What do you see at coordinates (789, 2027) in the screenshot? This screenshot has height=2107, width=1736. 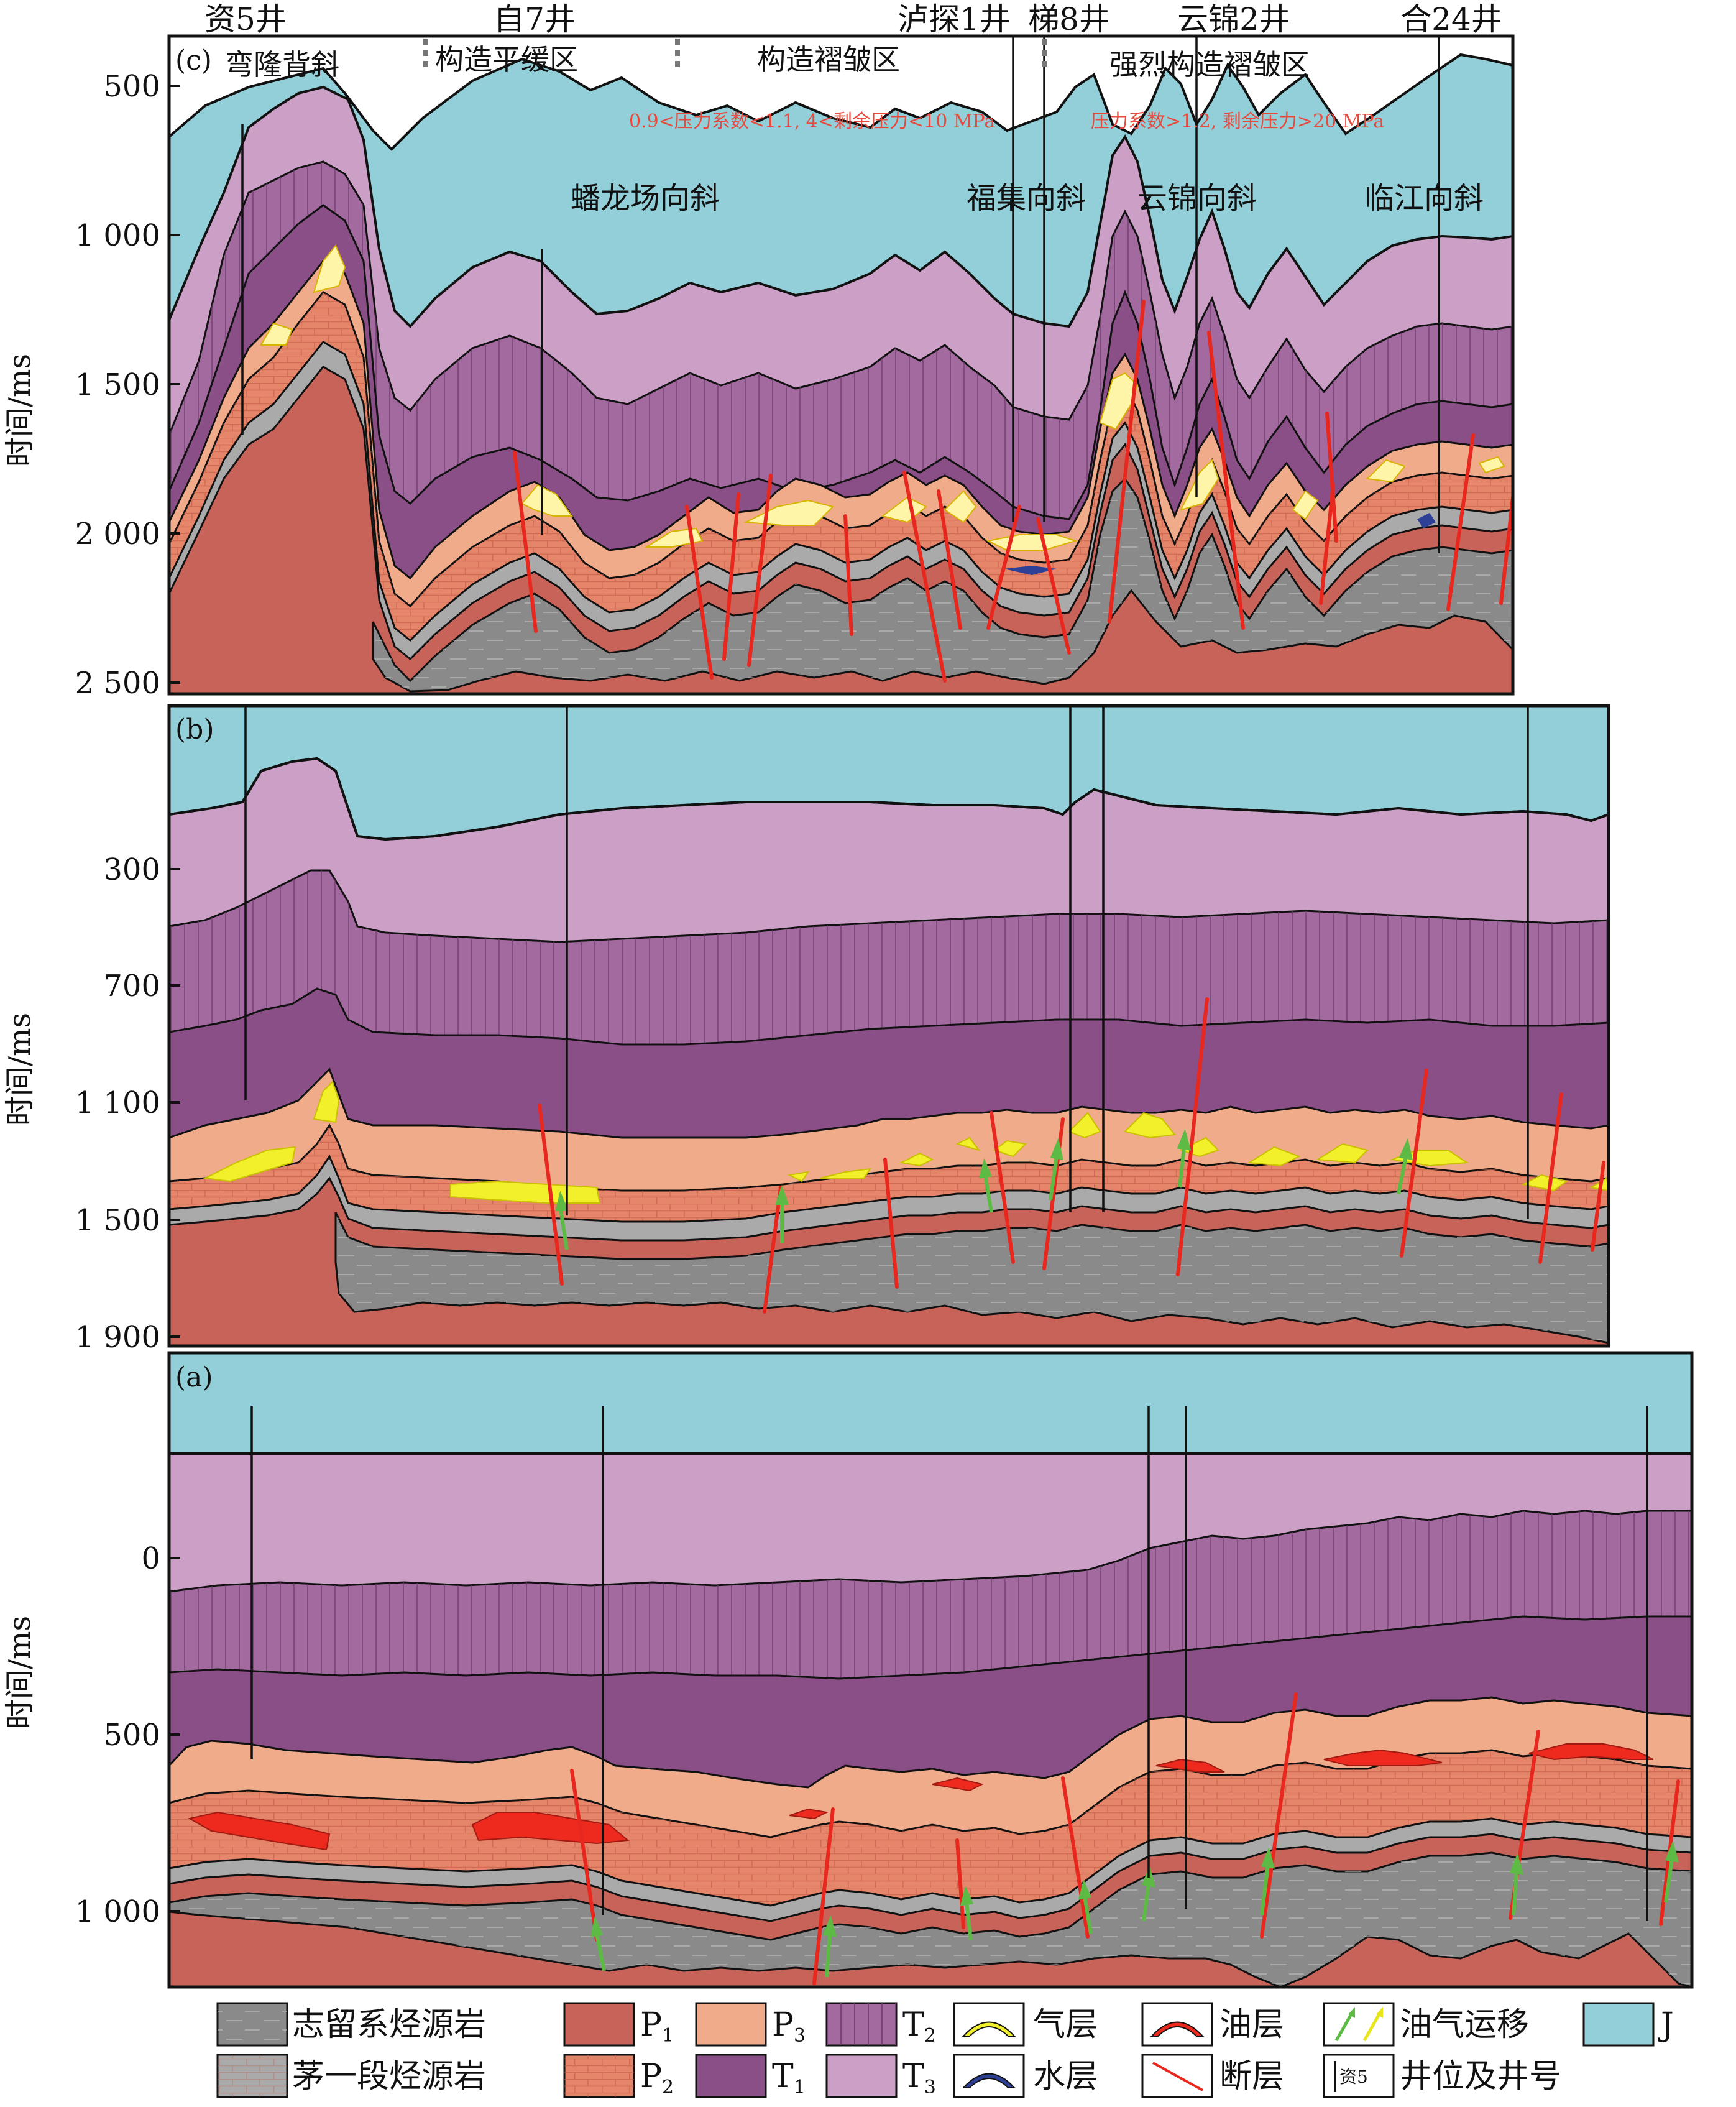 I see `svg-text: P3` at bounding box center [789, 2027].